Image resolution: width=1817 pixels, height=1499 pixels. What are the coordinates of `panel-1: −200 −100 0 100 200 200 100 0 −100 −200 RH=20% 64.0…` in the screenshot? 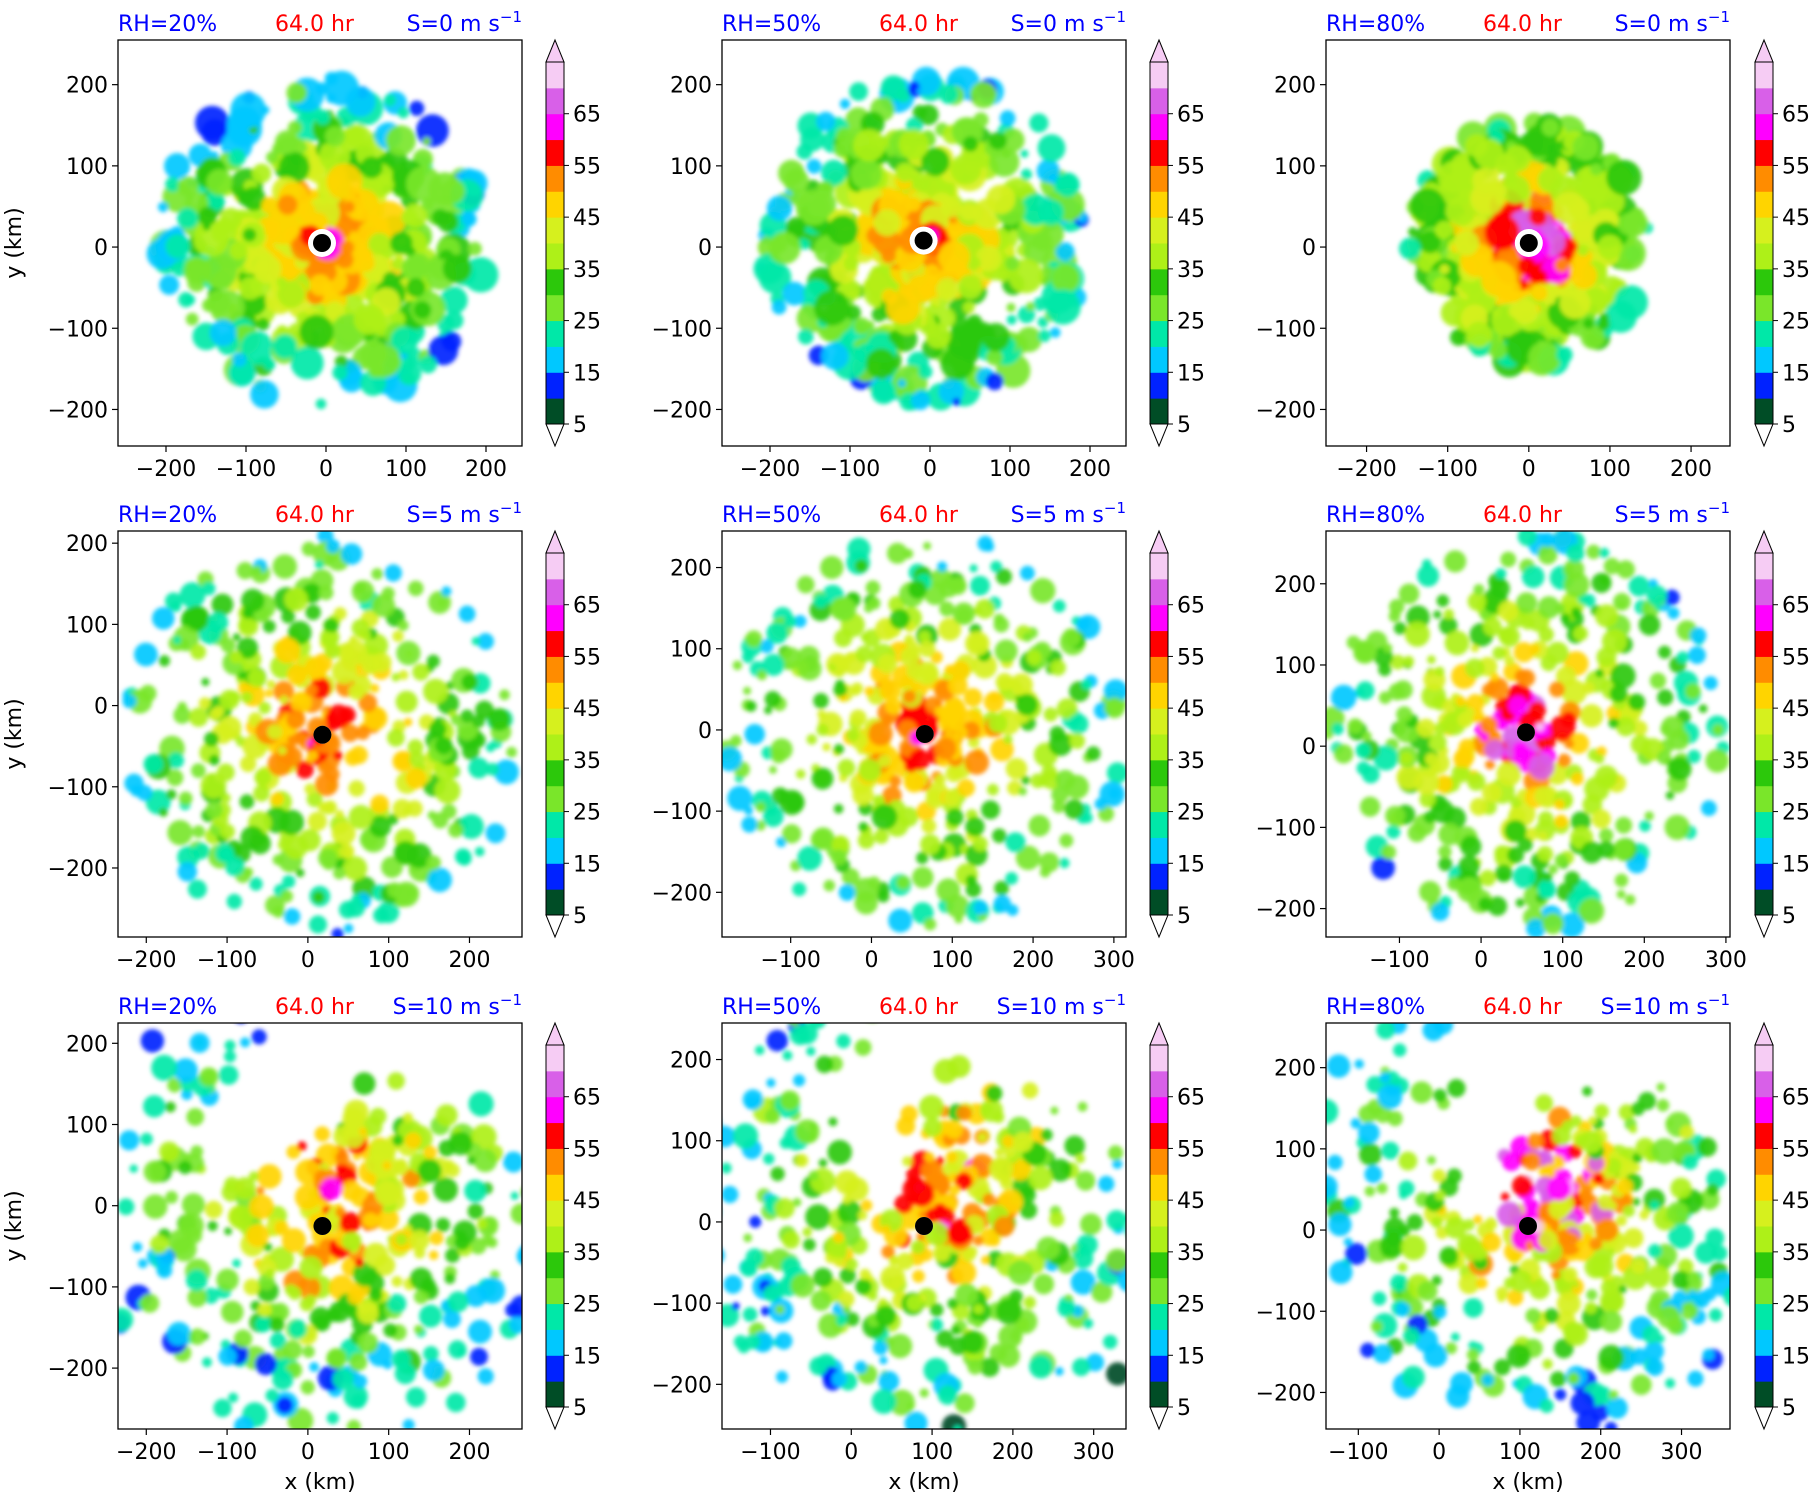 It's located at (301, 245).